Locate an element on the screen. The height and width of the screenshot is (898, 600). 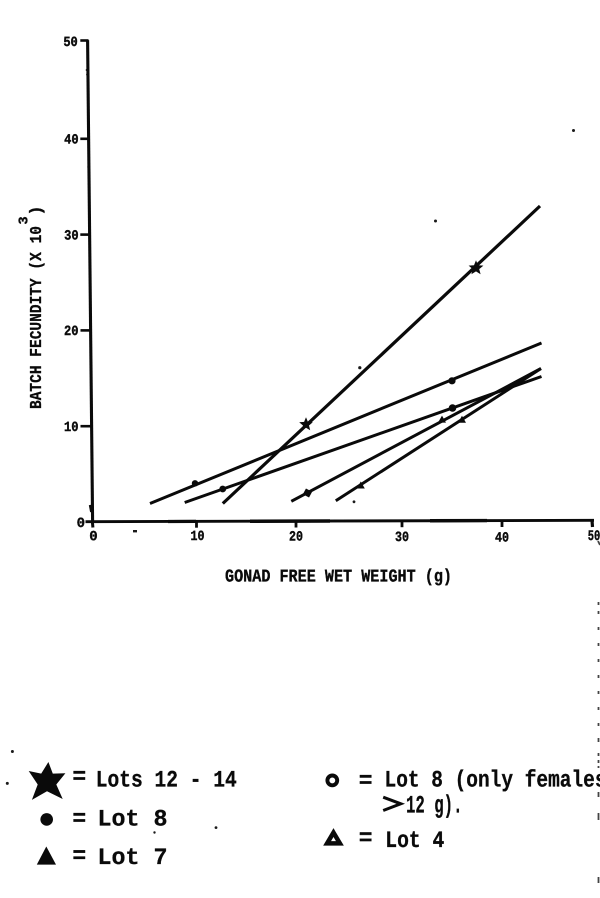
svg-text: 12 g). is located at coordinates (434, 806).